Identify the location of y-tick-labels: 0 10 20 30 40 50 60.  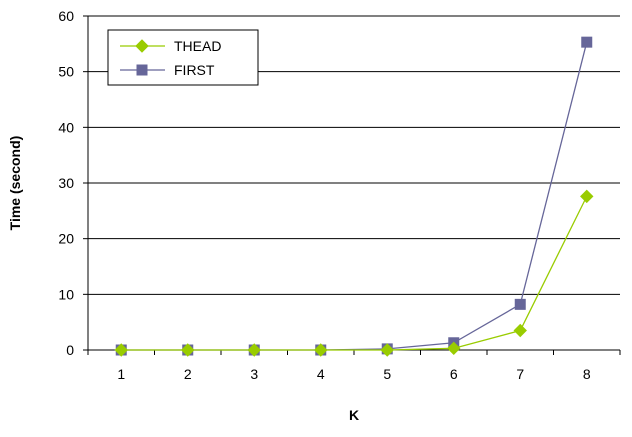
(66, 183).